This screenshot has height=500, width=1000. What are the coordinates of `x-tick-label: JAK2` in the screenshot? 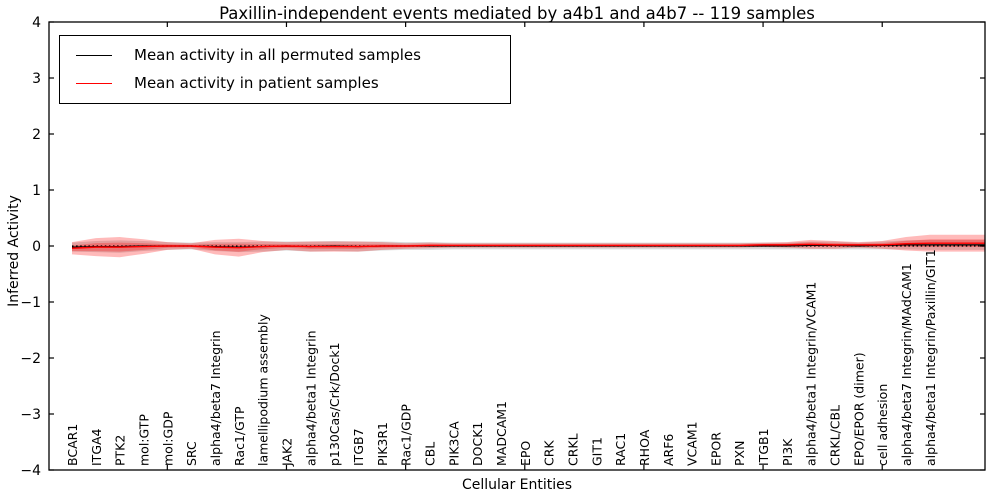 It's located at (286, 452).